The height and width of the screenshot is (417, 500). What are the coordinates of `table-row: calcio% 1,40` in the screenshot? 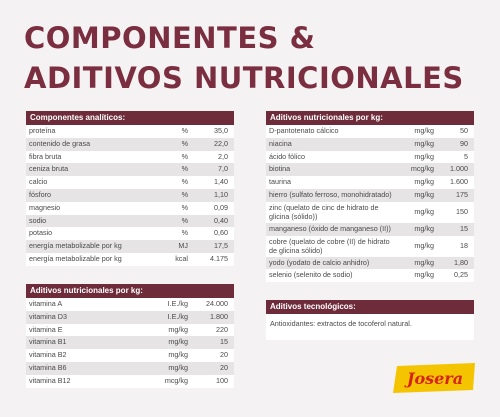 It's located at (130, 182).